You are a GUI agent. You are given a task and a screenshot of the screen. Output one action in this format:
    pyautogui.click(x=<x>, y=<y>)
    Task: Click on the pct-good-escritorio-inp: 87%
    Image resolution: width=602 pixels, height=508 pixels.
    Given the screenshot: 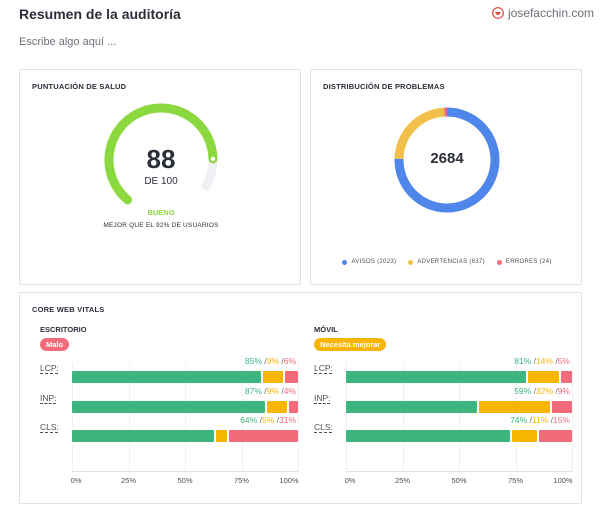 What is the action you would take?
    pyautogui.click(x=253, y=391)
    